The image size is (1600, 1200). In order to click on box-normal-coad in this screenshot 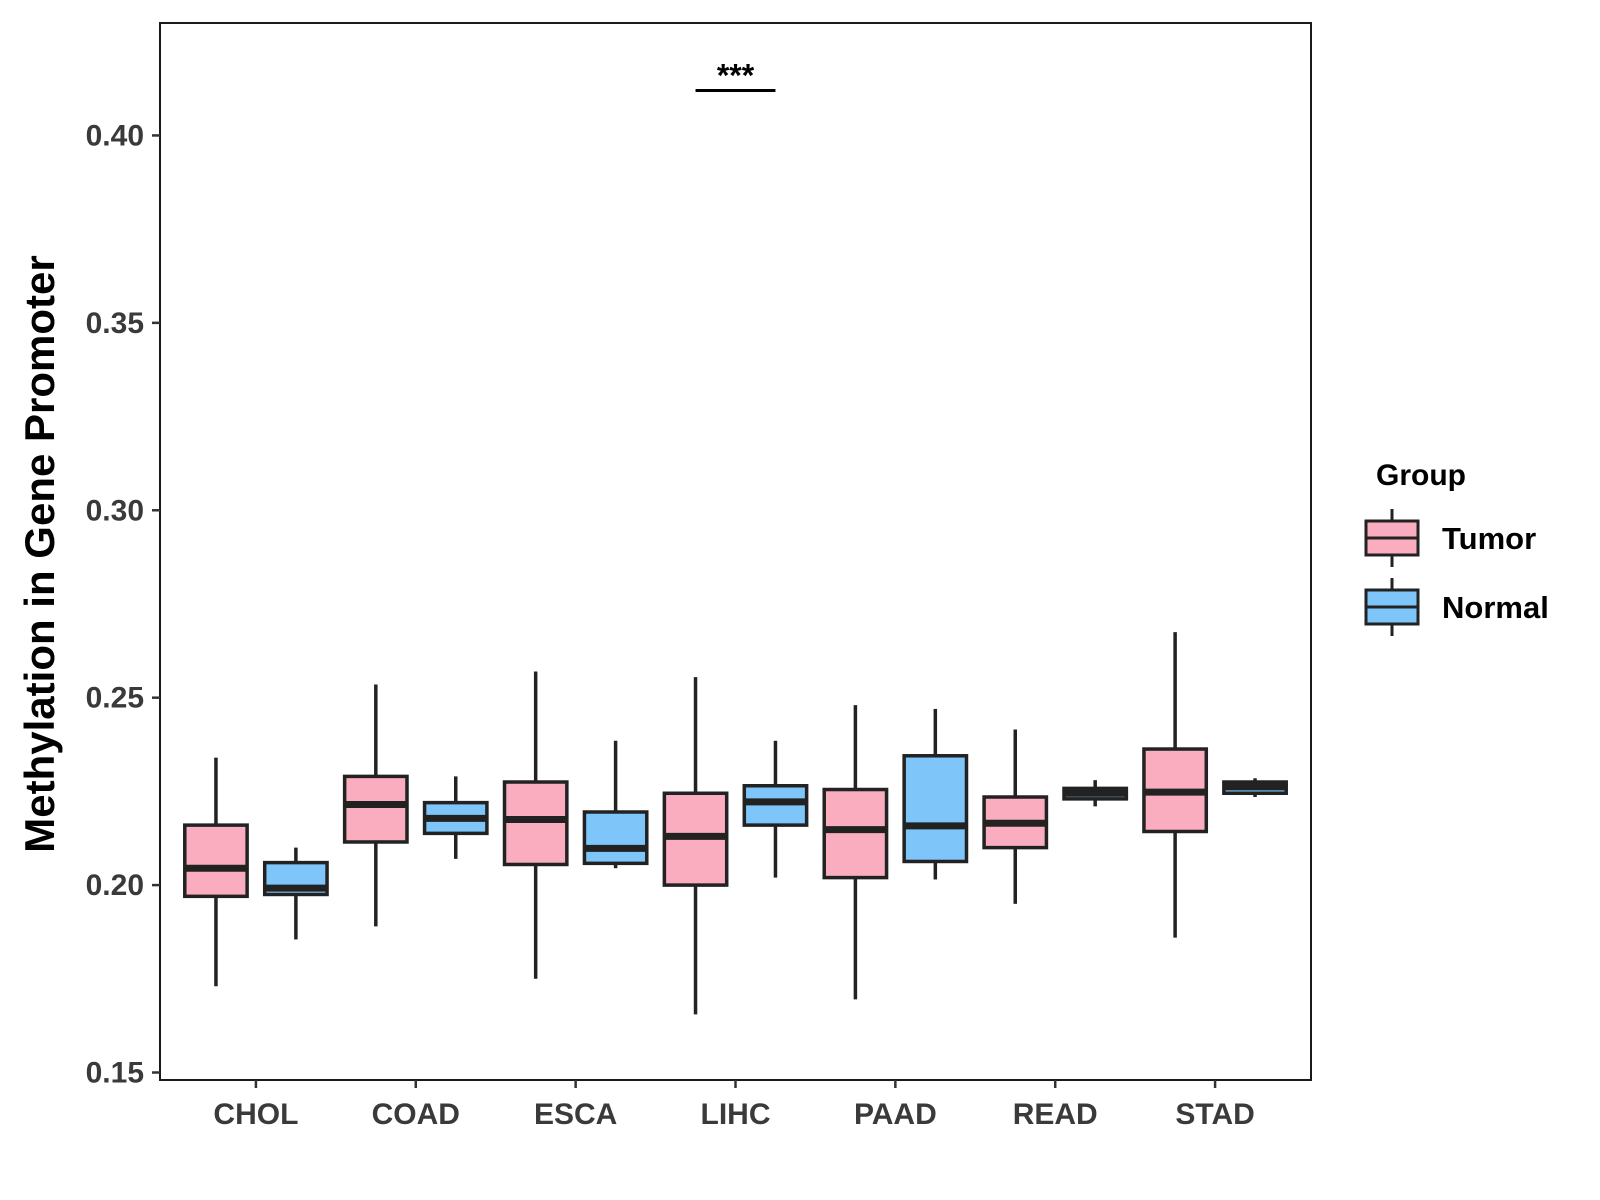, I will do `click(455, 817)`.